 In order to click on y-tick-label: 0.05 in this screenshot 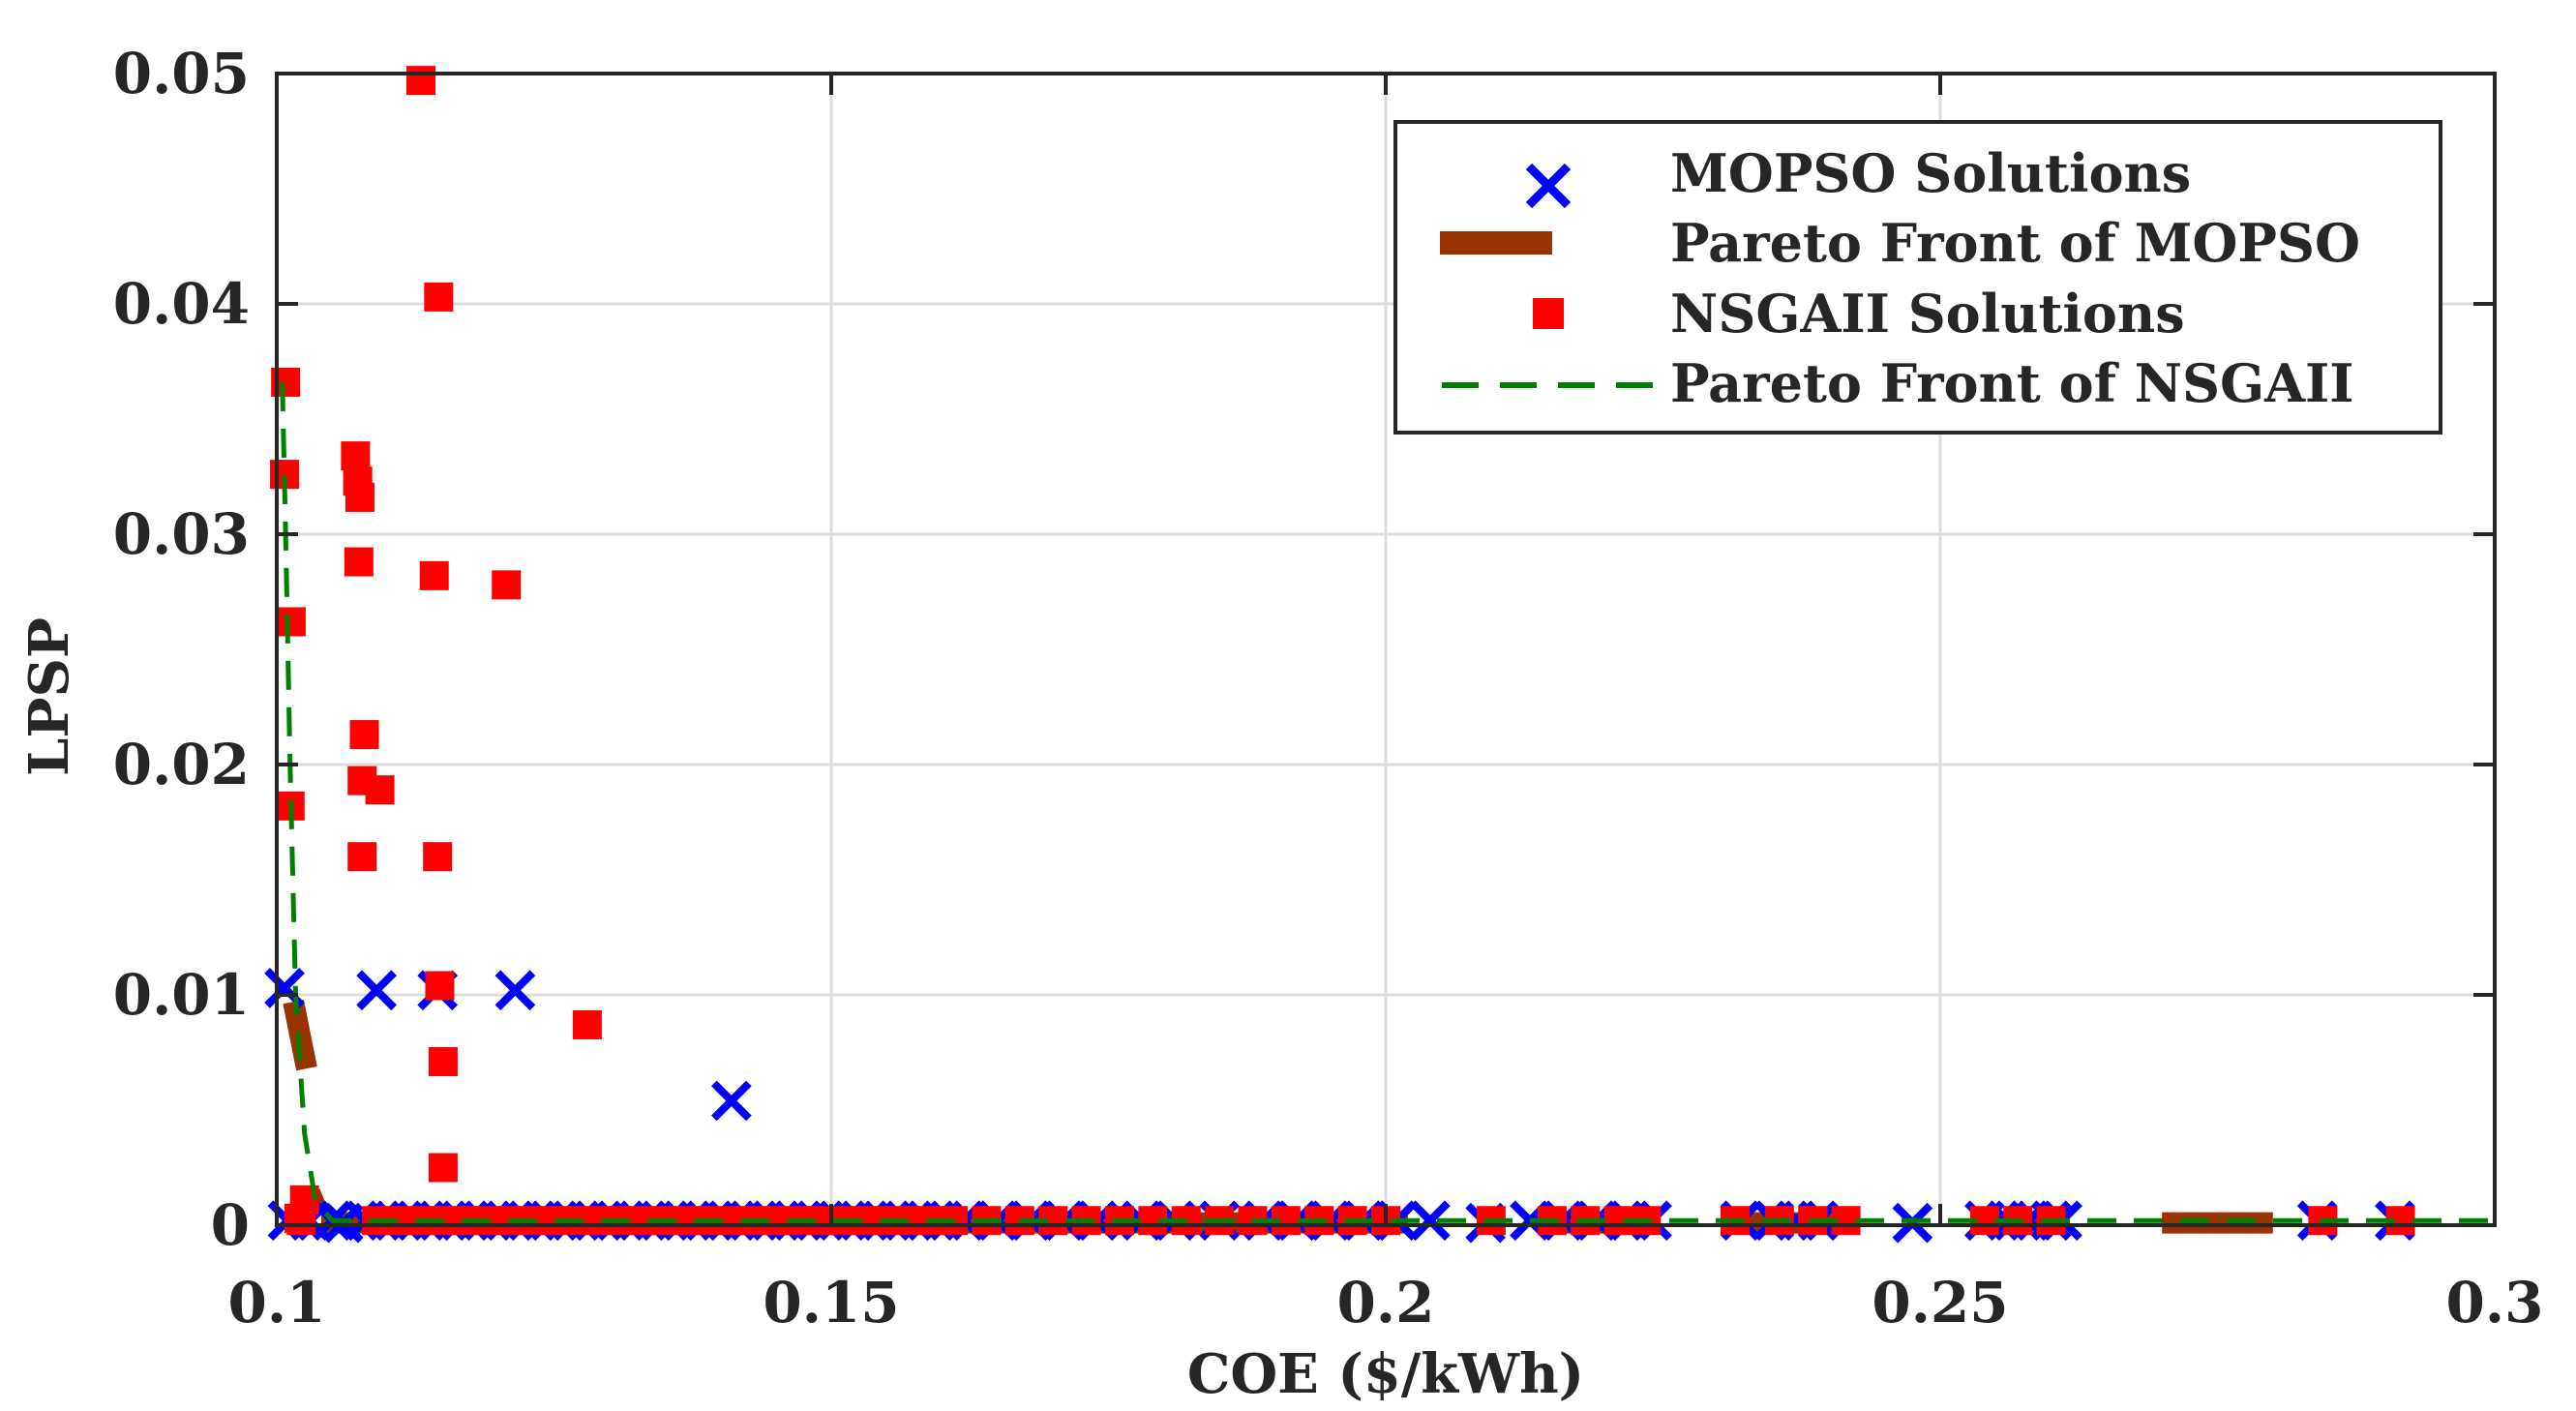, I will do `click(181, 73)`.